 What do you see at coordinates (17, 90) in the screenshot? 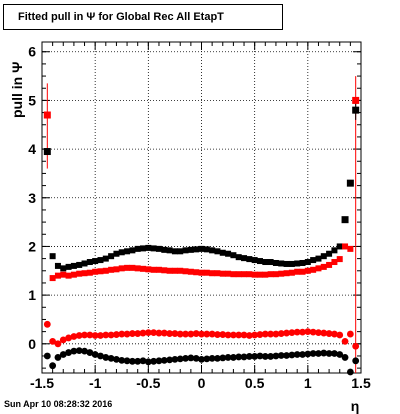
I see `y-axis-label: pull in Ψ` at bounding box center [17, 90].